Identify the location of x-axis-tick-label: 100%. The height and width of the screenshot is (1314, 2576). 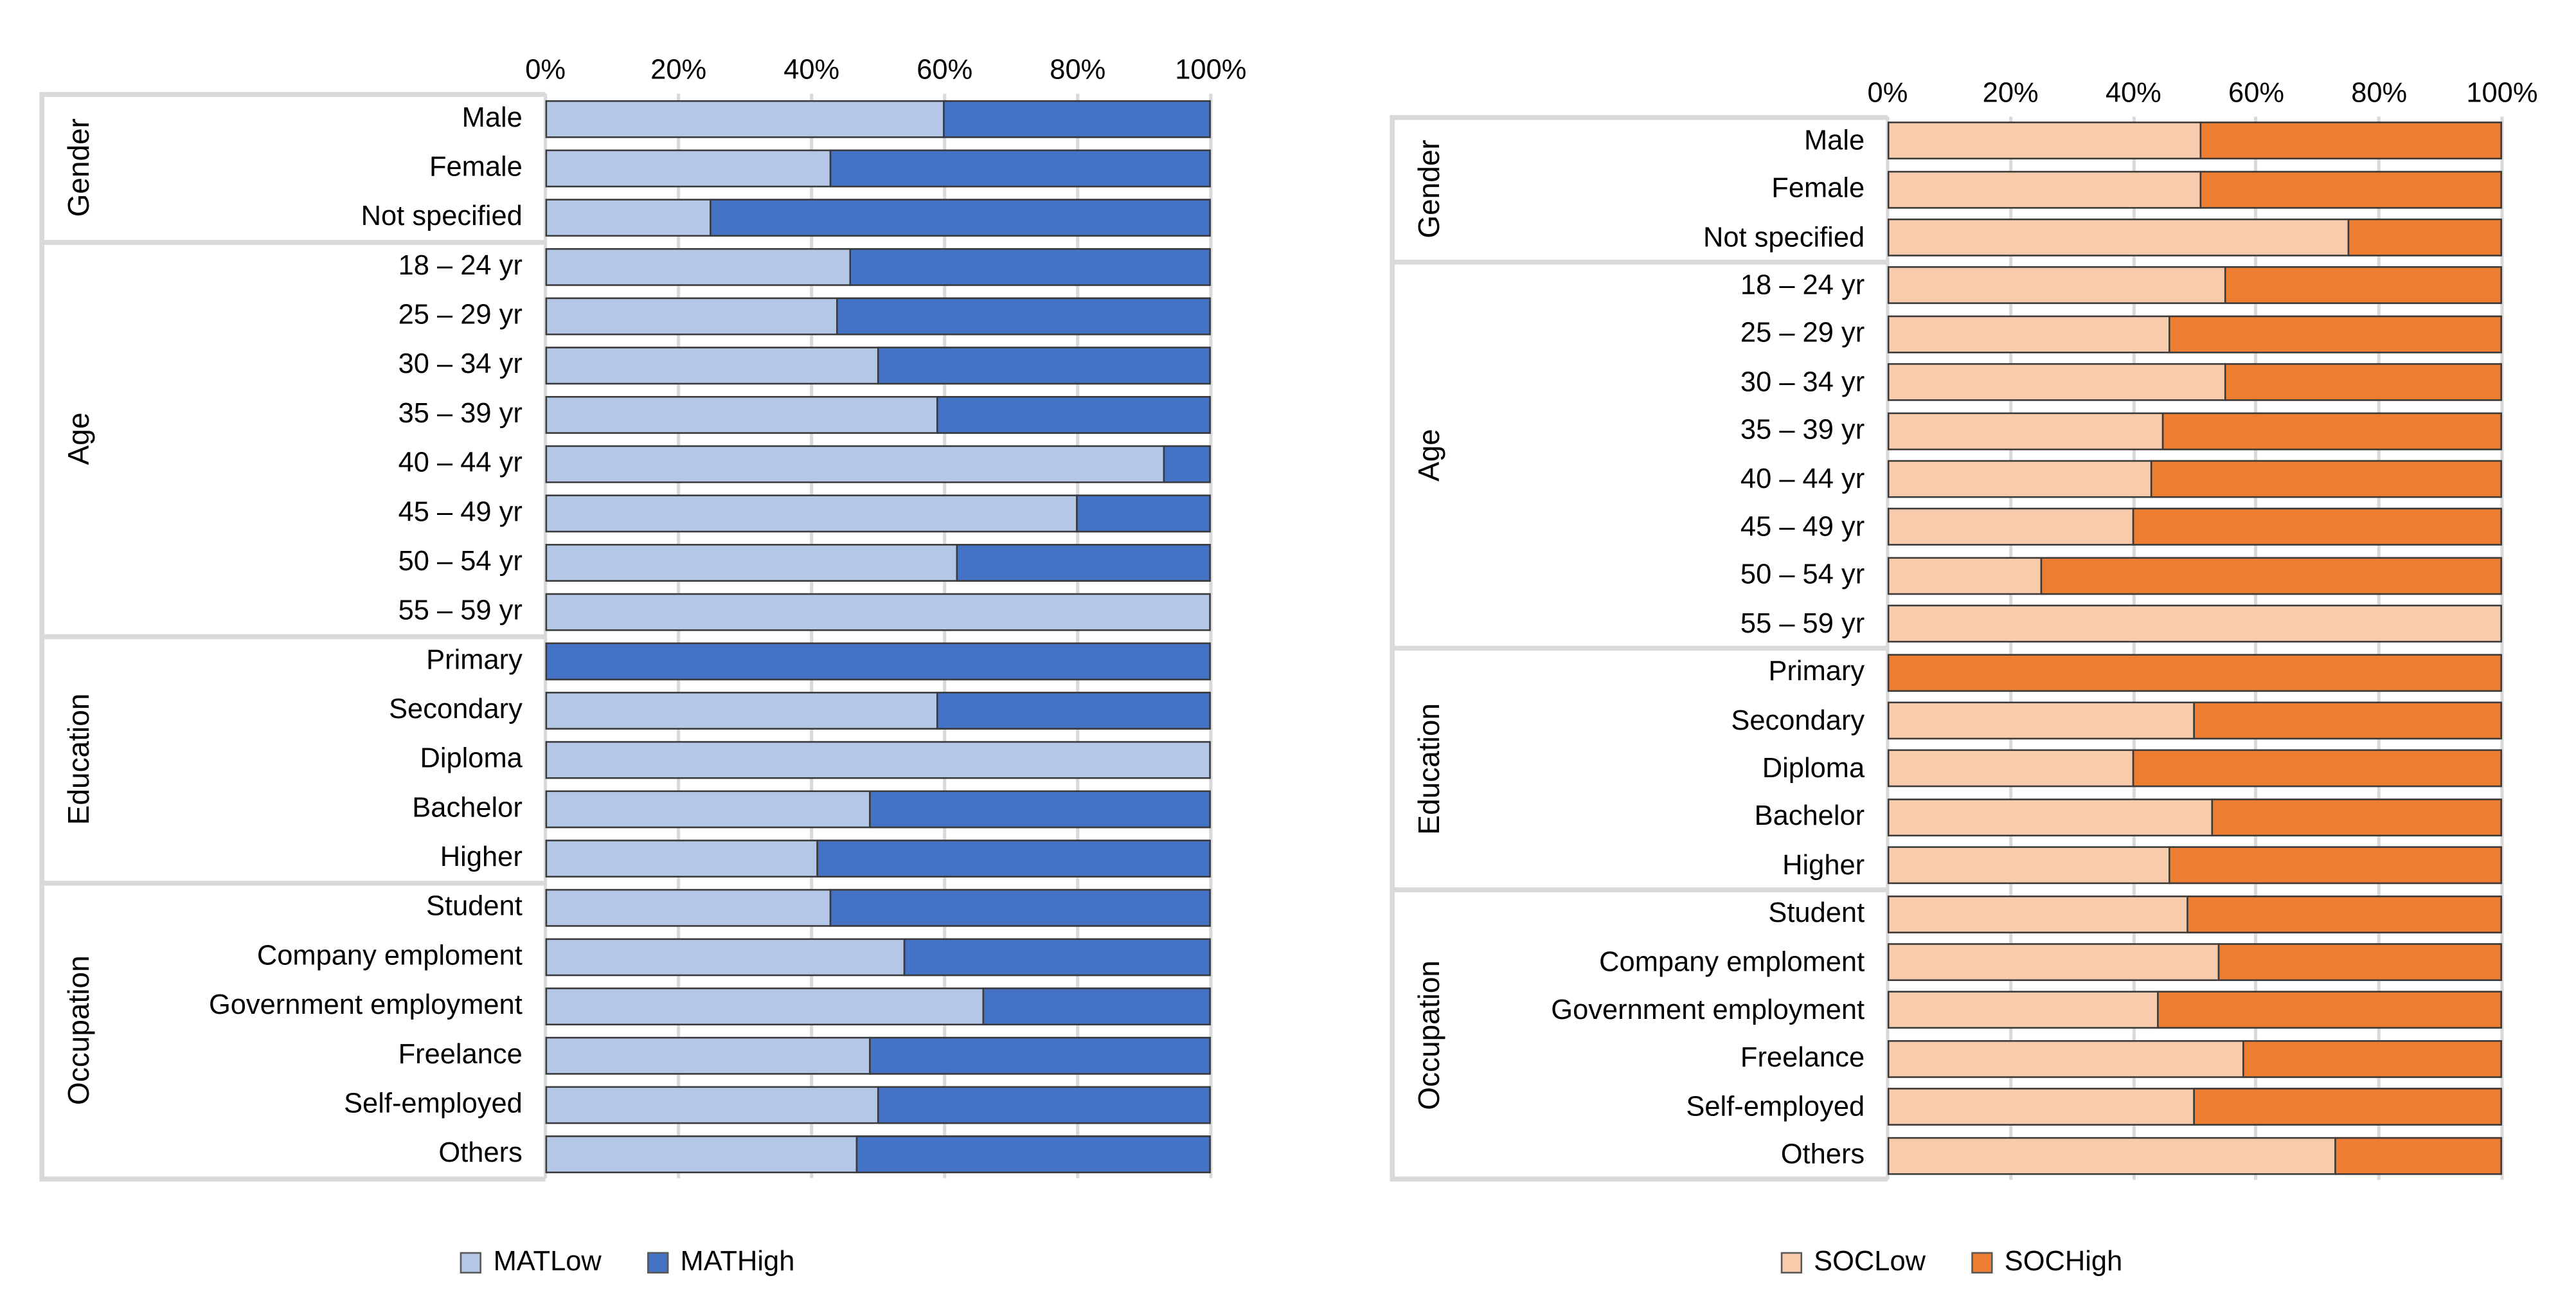
(1211, 70).